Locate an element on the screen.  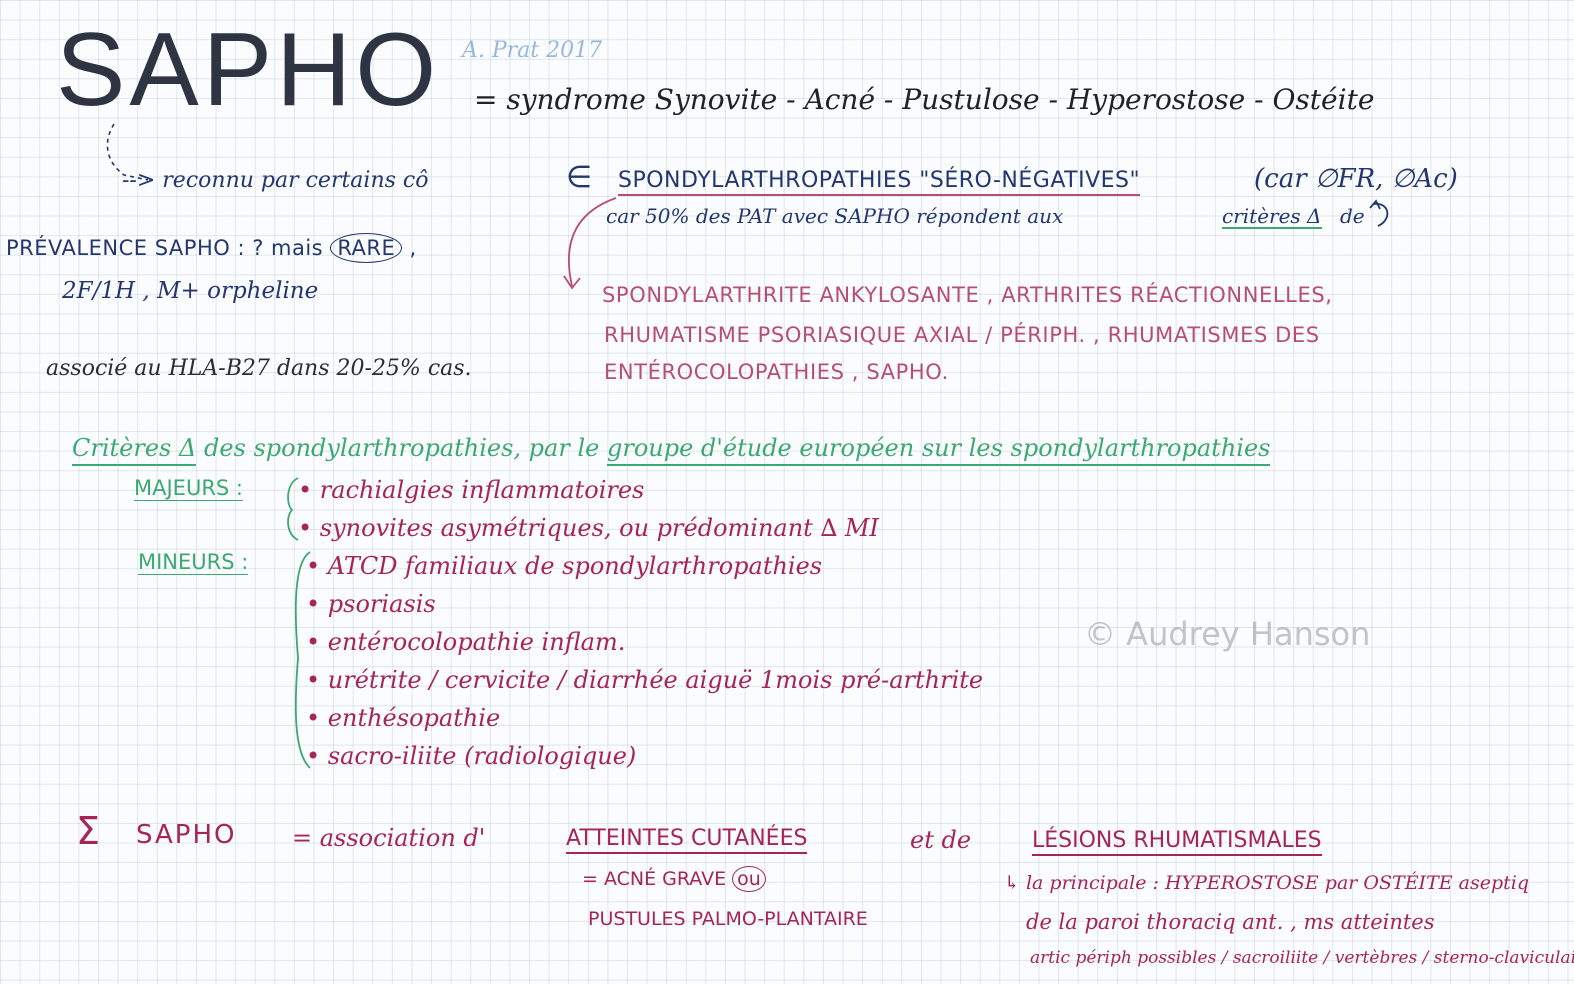
page-title: SAPHO is located at coordinates (248, 70).